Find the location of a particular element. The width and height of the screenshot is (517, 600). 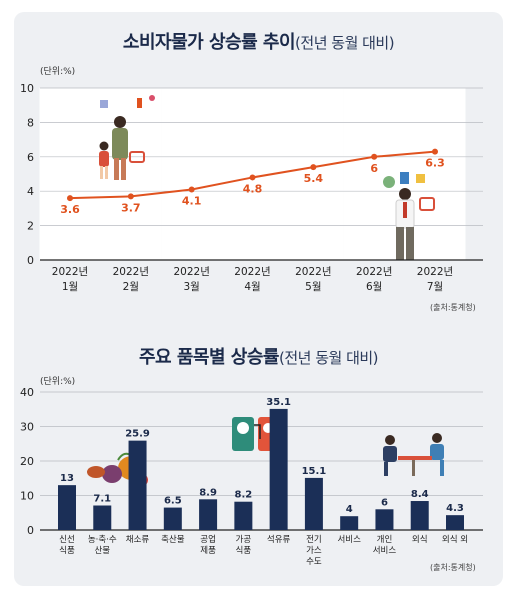

x-tick-label: 석유류 is located at coordinates (279, 539).